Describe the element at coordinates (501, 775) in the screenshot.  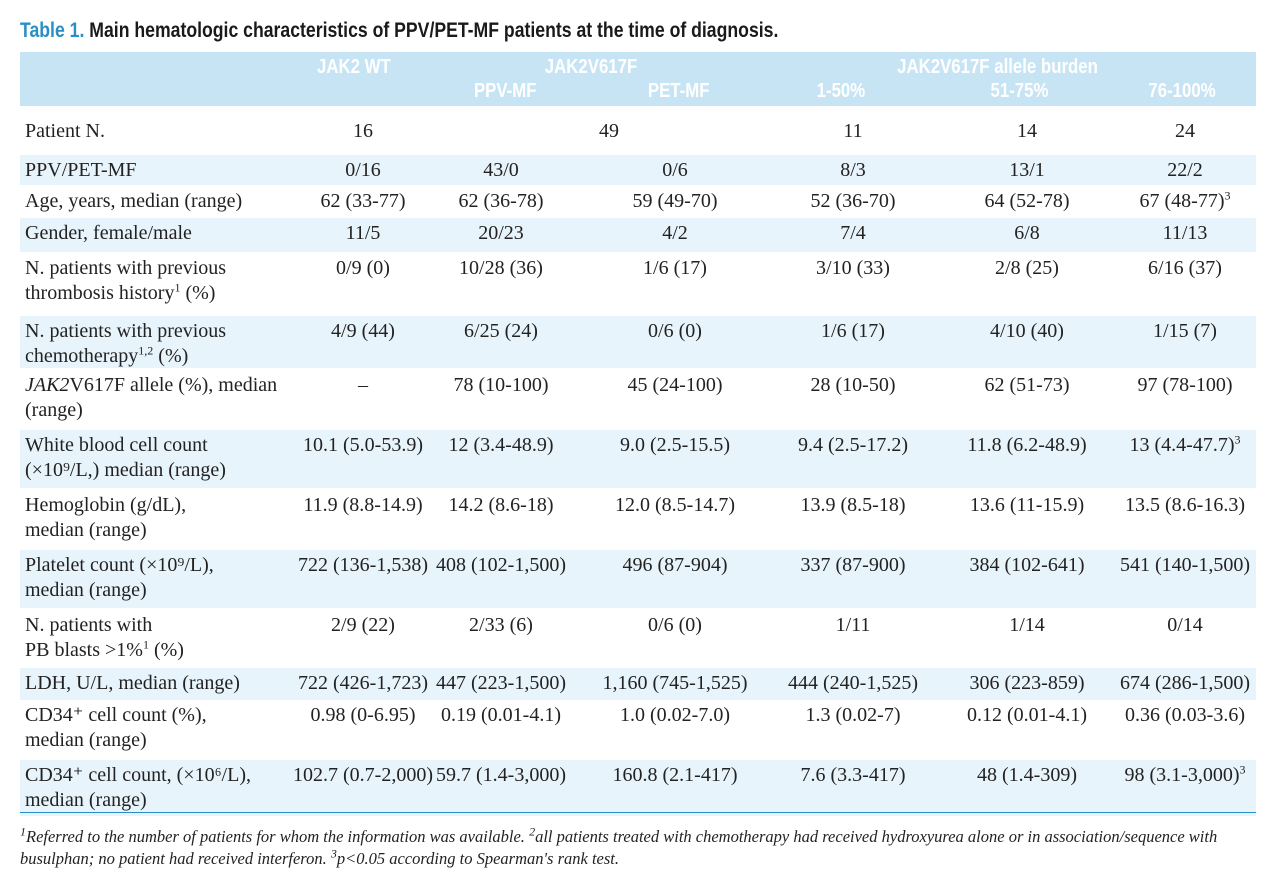
I see `cell-value: 59.7 (1.4-3,000)` at that location.